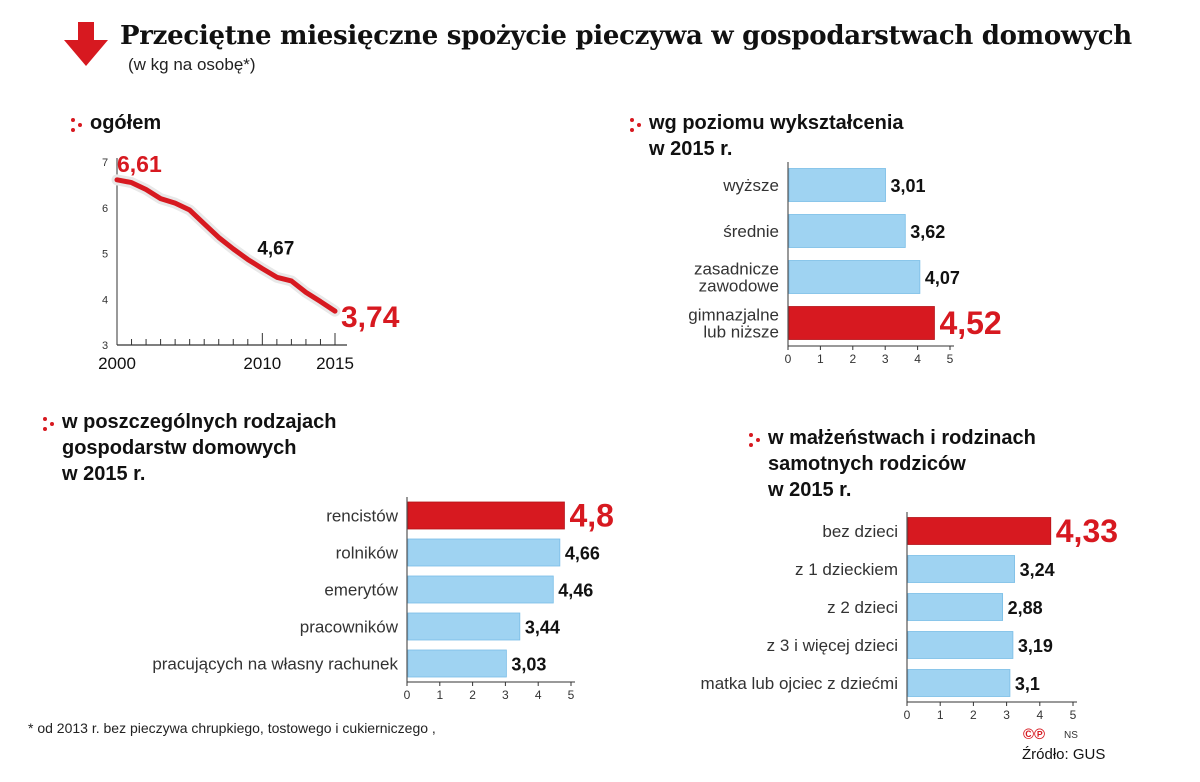 The image size is (1200, 782). Describe the element at coordinates (1064, 754) in the screenshot. I see `source-note: Źródło: GUS` at that location.